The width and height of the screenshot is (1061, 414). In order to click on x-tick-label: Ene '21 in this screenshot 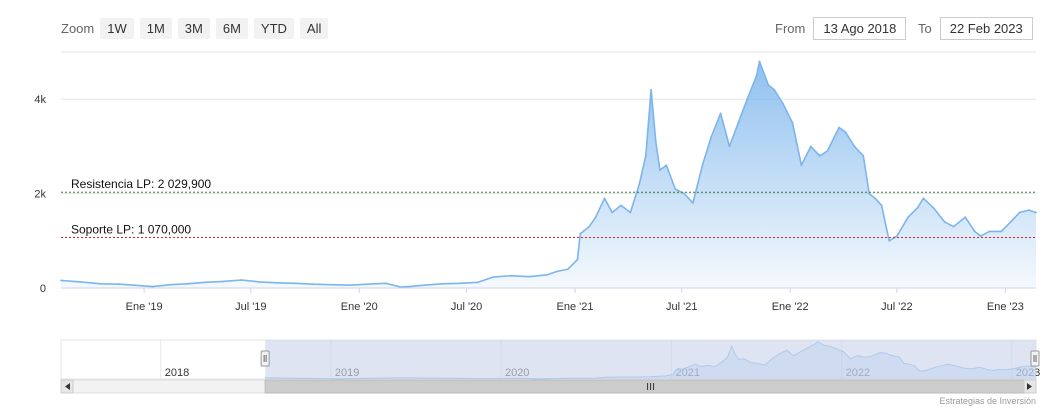, I will do `click(575, 307)`.